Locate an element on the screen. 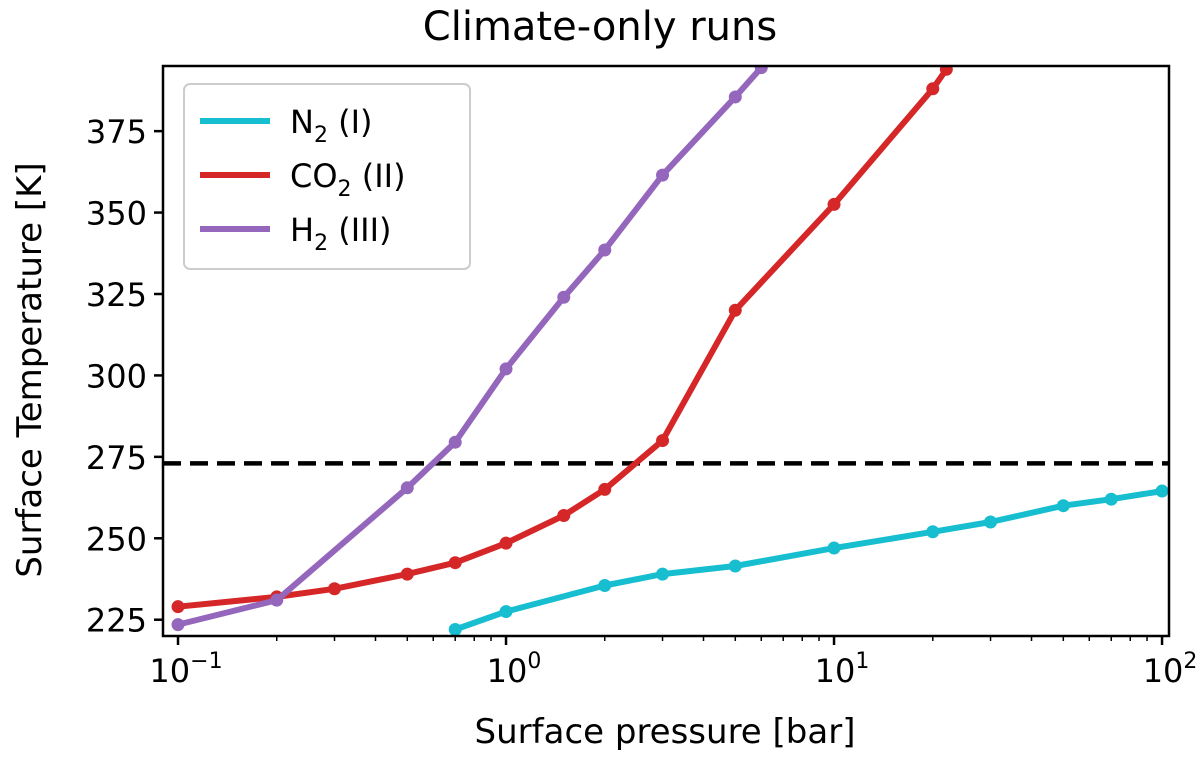 The height and width of the screenshot is (766, 1200). chart-title: Climate-only runs is located at coordinates (600, 27).